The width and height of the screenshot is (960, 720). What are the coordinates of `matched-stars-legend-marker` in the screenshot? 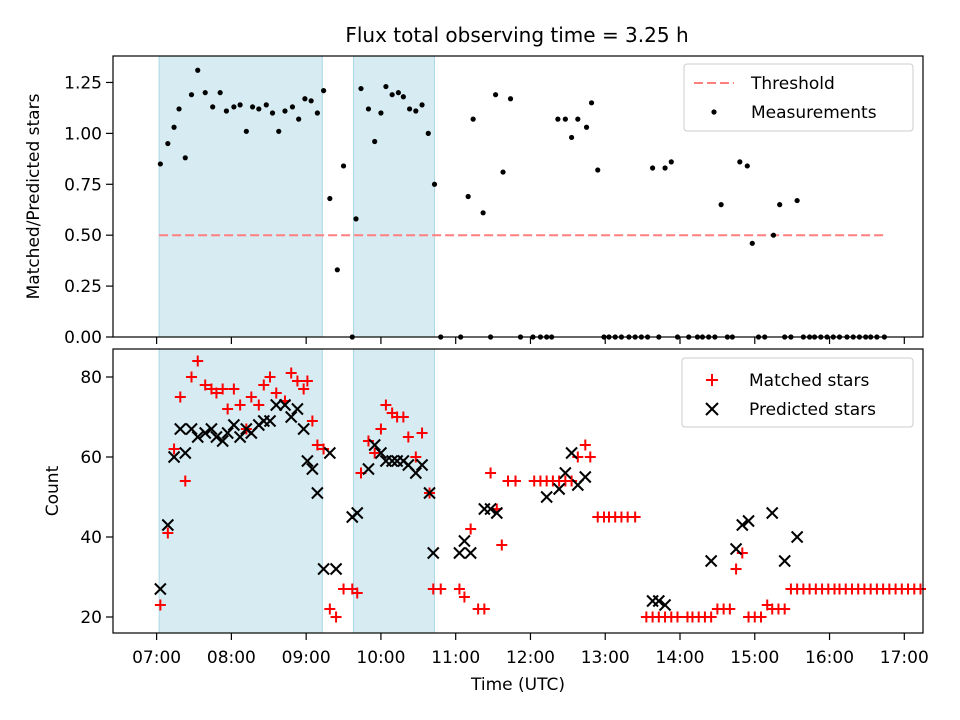 It's located at (712, 380).